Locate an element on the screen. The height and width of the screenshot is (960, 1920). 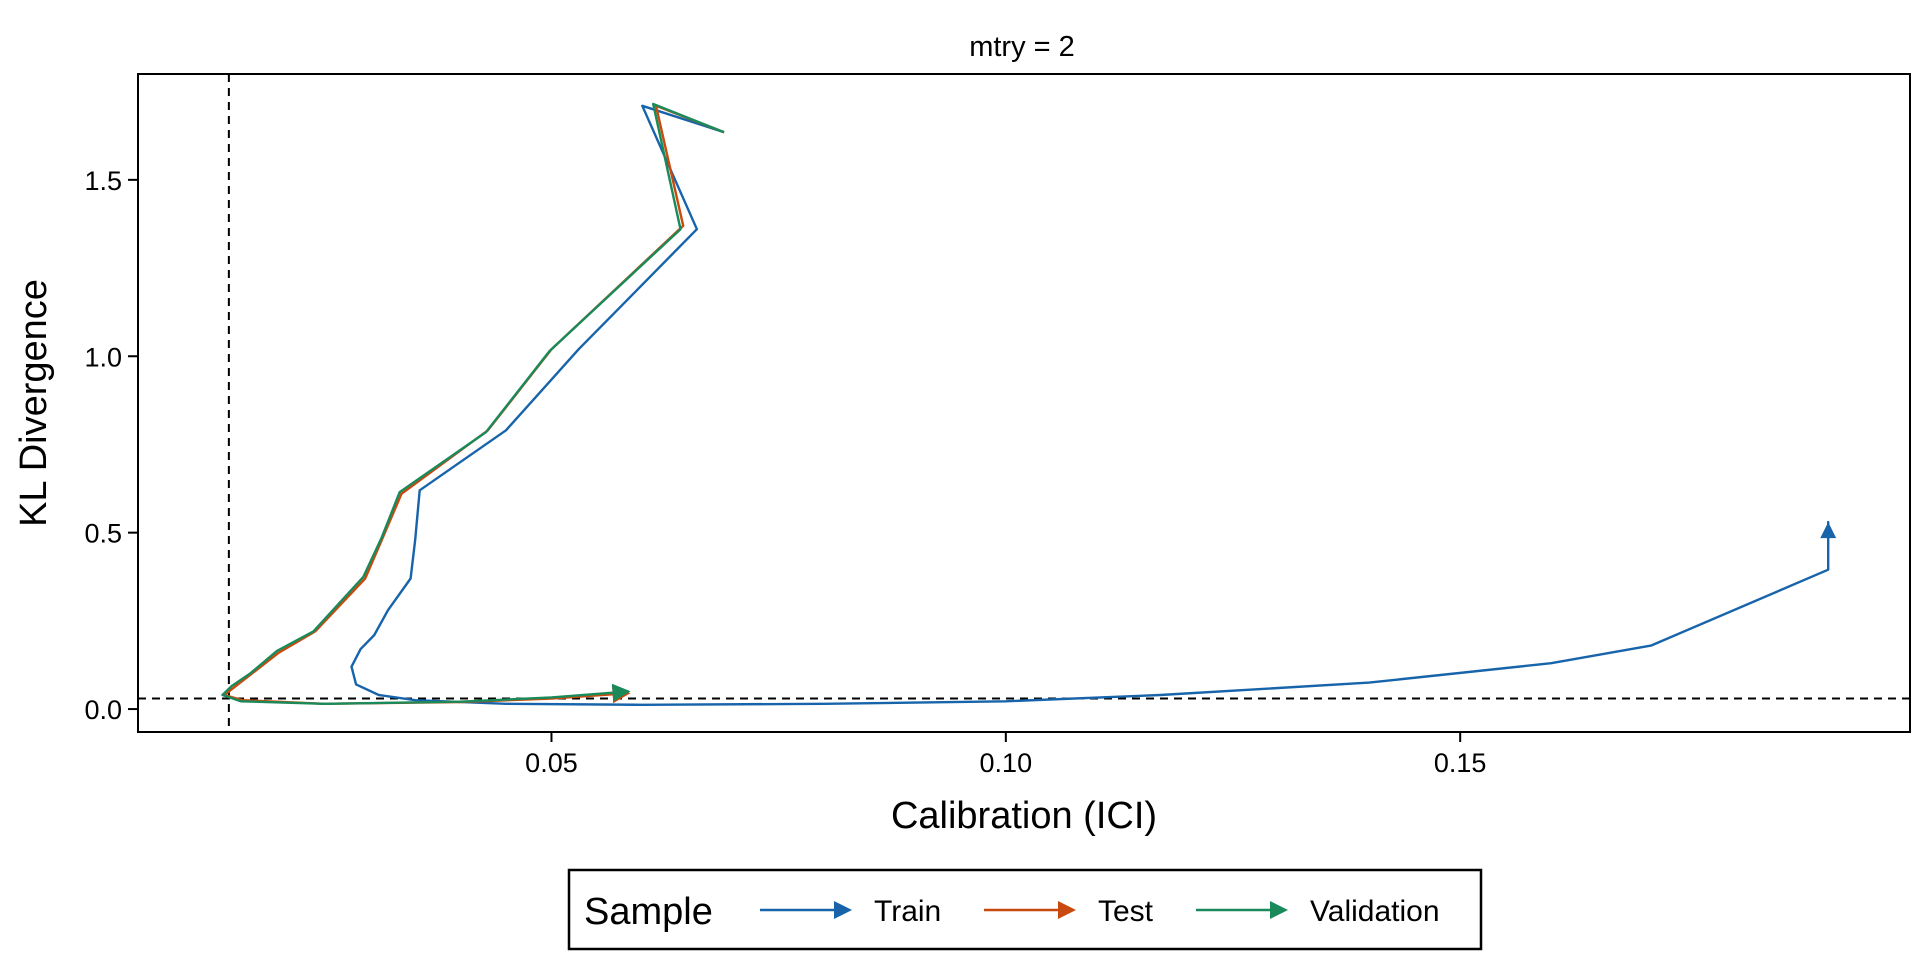
legend-label-train: Train is located at coordinates (907, 911).